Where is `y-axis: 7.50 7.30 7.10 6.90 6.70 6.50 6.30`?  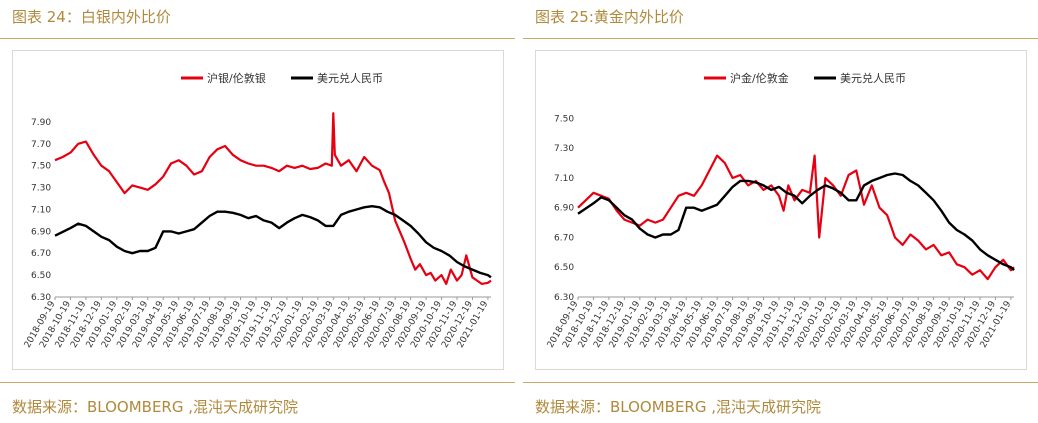
y-axis: 7.50 7.30 7.10 6.90 6.70 6.50 6.30 is located at coordinates (564, 208).